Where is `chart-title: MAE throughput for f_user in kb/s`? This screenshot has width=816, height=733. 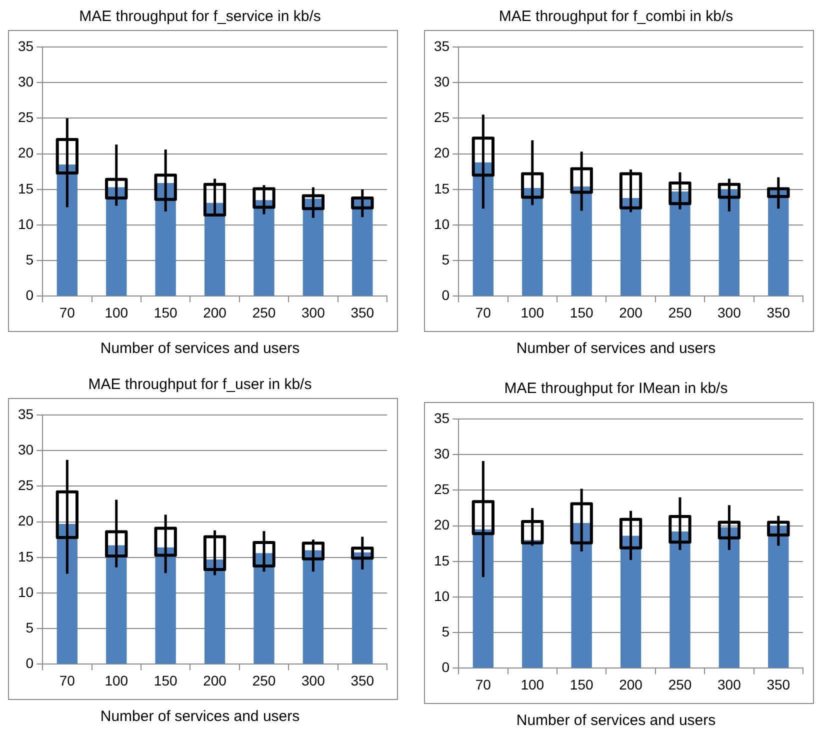
chart-title: MAE throughput for f_user in kb/s is located at coordinates (200, 384).